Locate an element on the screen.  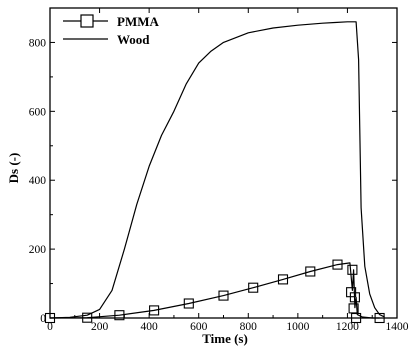
legend-label-wood: Wood is located at coordinates (133, 39).